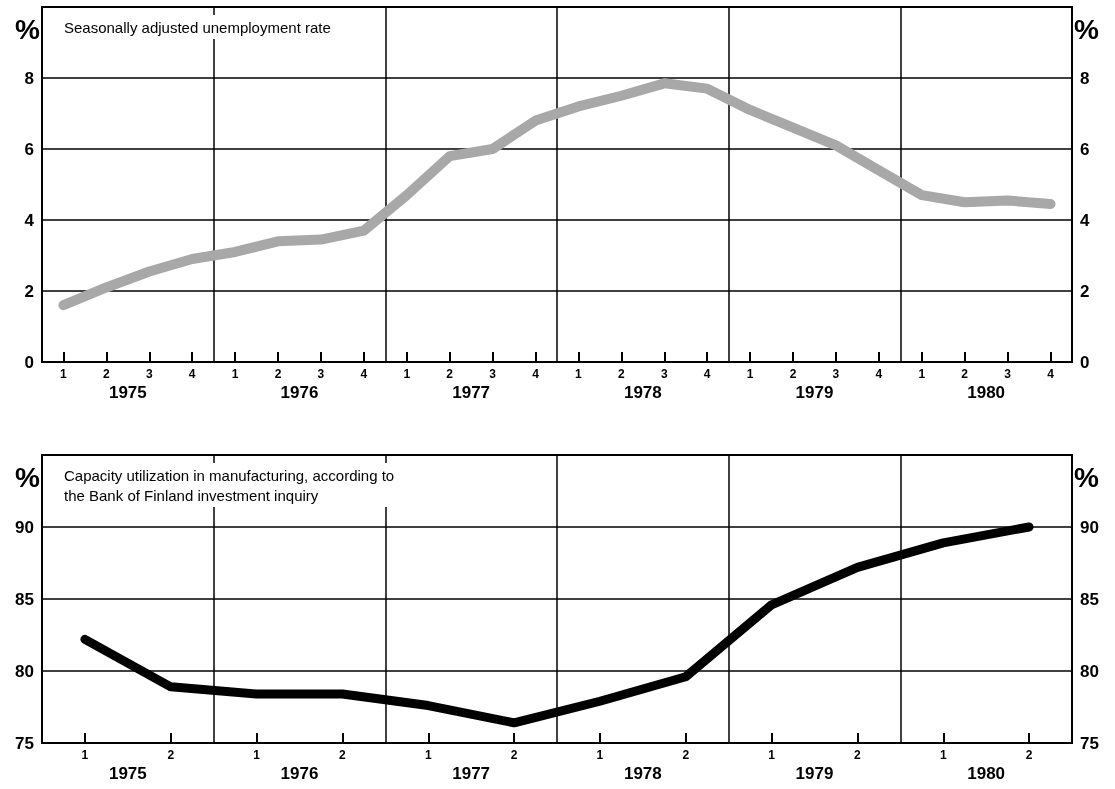  I want to click on y2-tick-label: 0, so click(1085, 362).